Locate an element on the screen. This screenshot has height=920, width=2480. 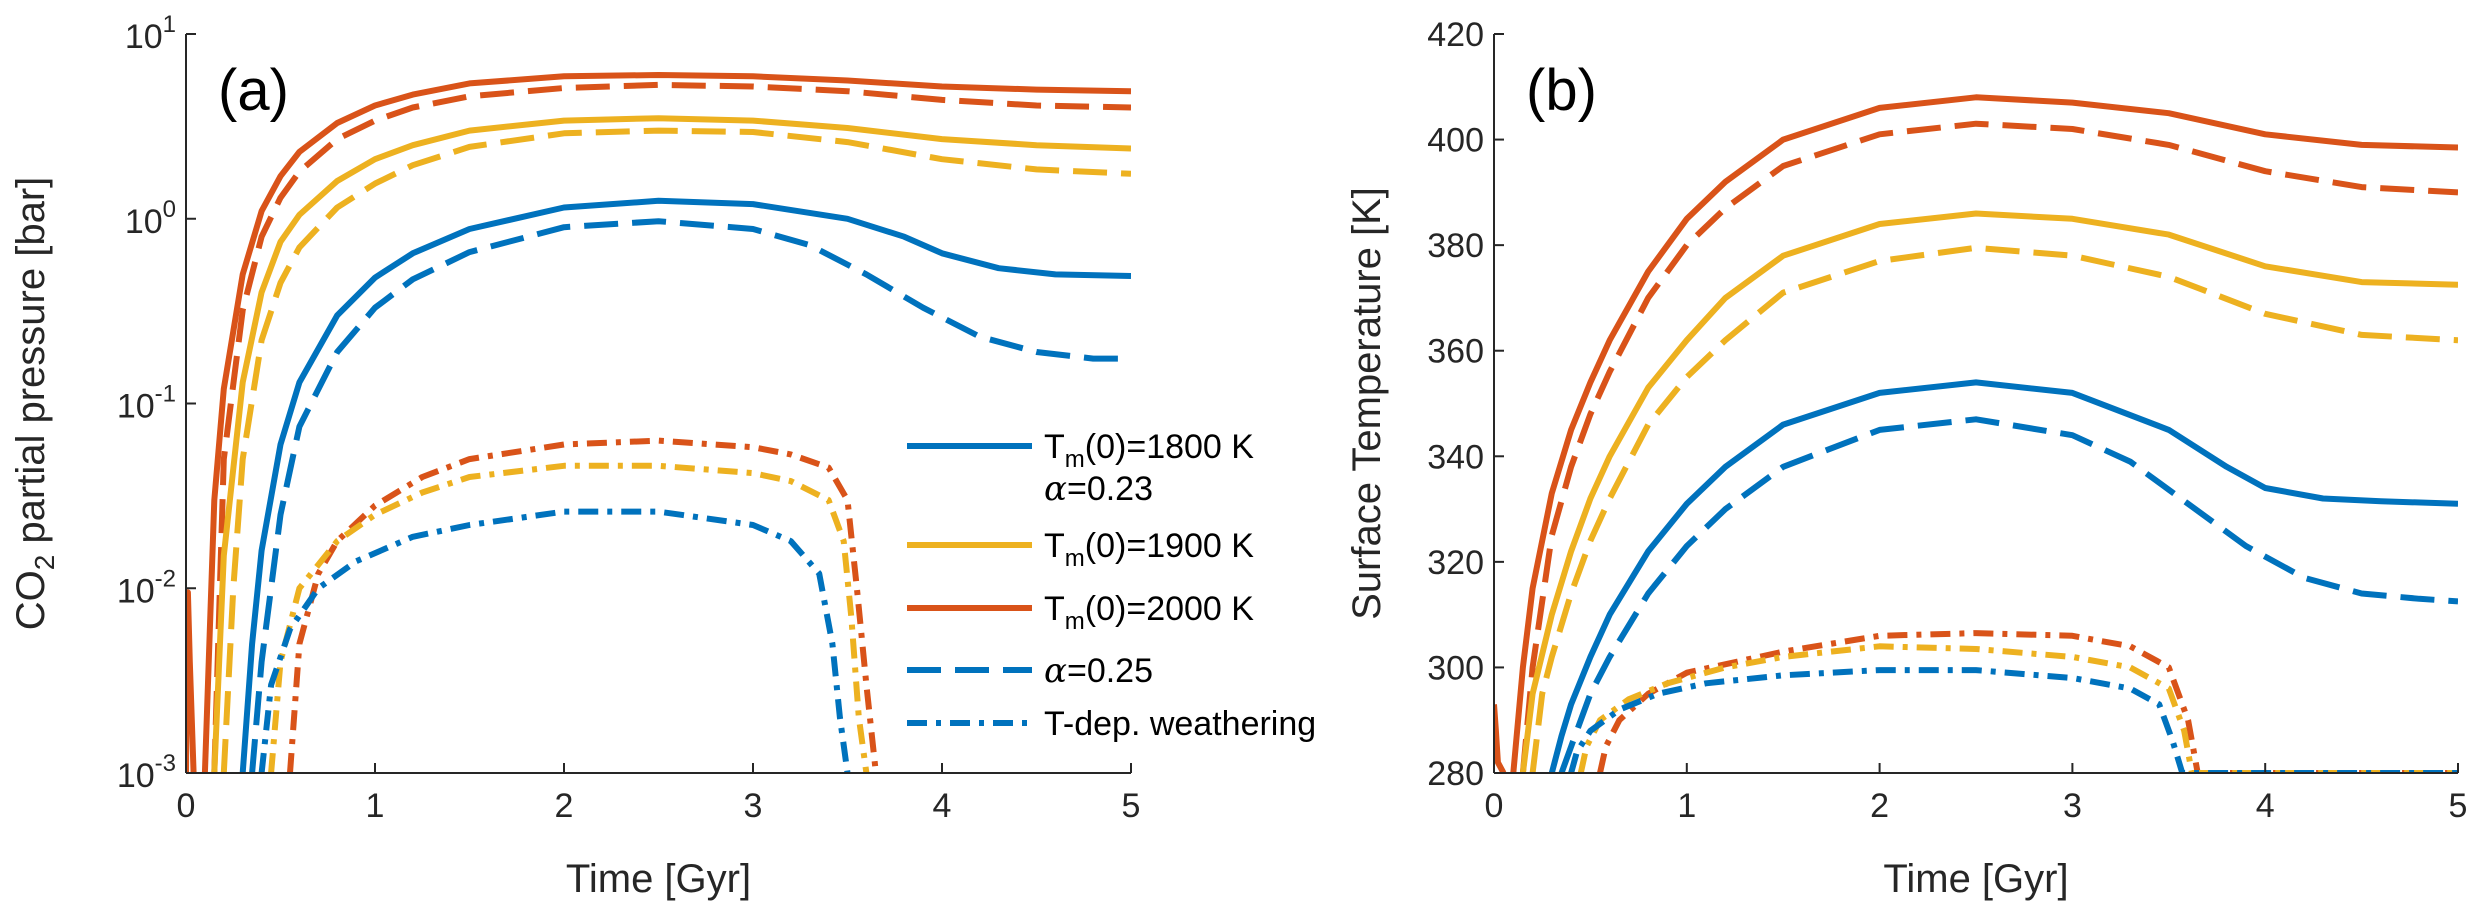
legend-entry-3: Tm(0)=2000 K is located at coordinates (1080, 612).